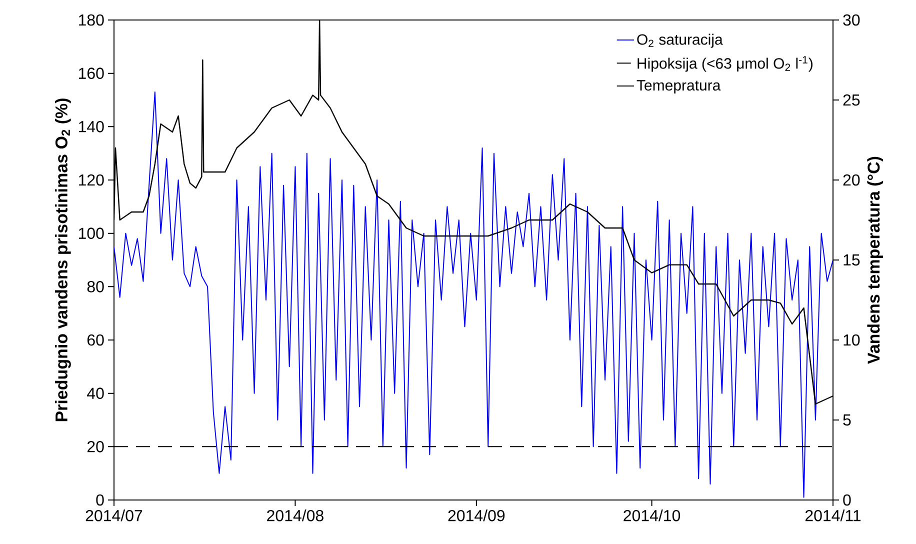 The image size is (916, 544). I want to click on y2-tick-label: 20, so click(851, 180).